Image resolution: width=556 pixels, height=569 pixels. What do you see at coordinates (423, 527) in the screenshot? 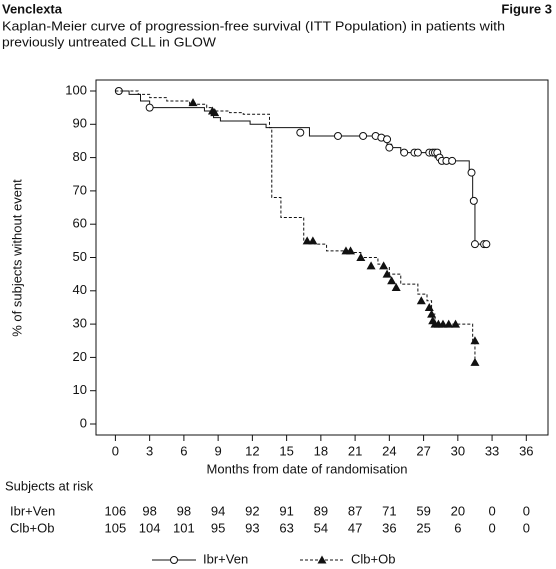
I see `risk-count: 25` at bounding box center [423, 527].